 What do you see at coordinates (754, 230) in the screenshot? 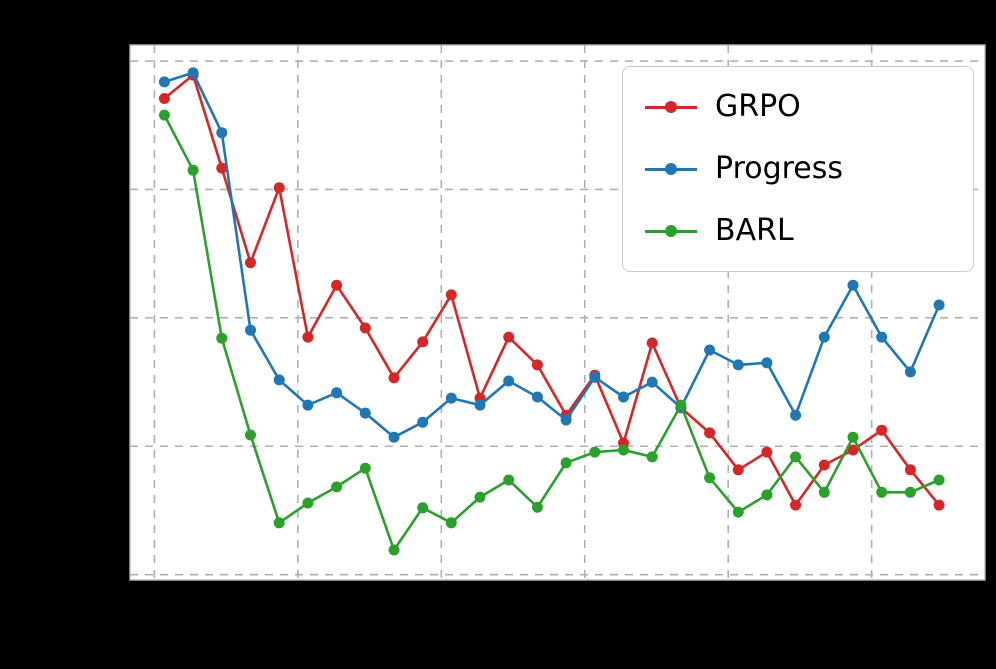
I see `legend-label-barl: BARL` at bounding box center [754, 230].